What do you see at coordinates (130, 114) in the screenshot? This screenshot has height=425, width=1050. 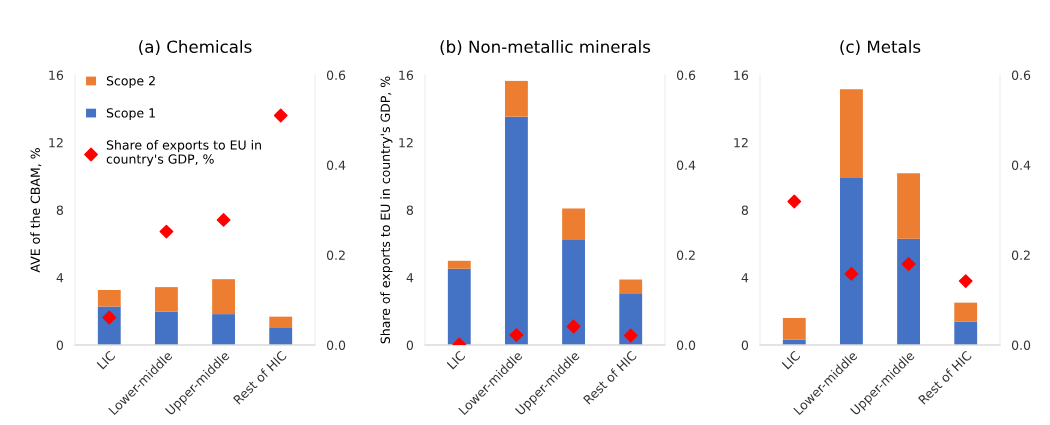 I see `legend-label: Scope 1` at bounding box center [130, 114].